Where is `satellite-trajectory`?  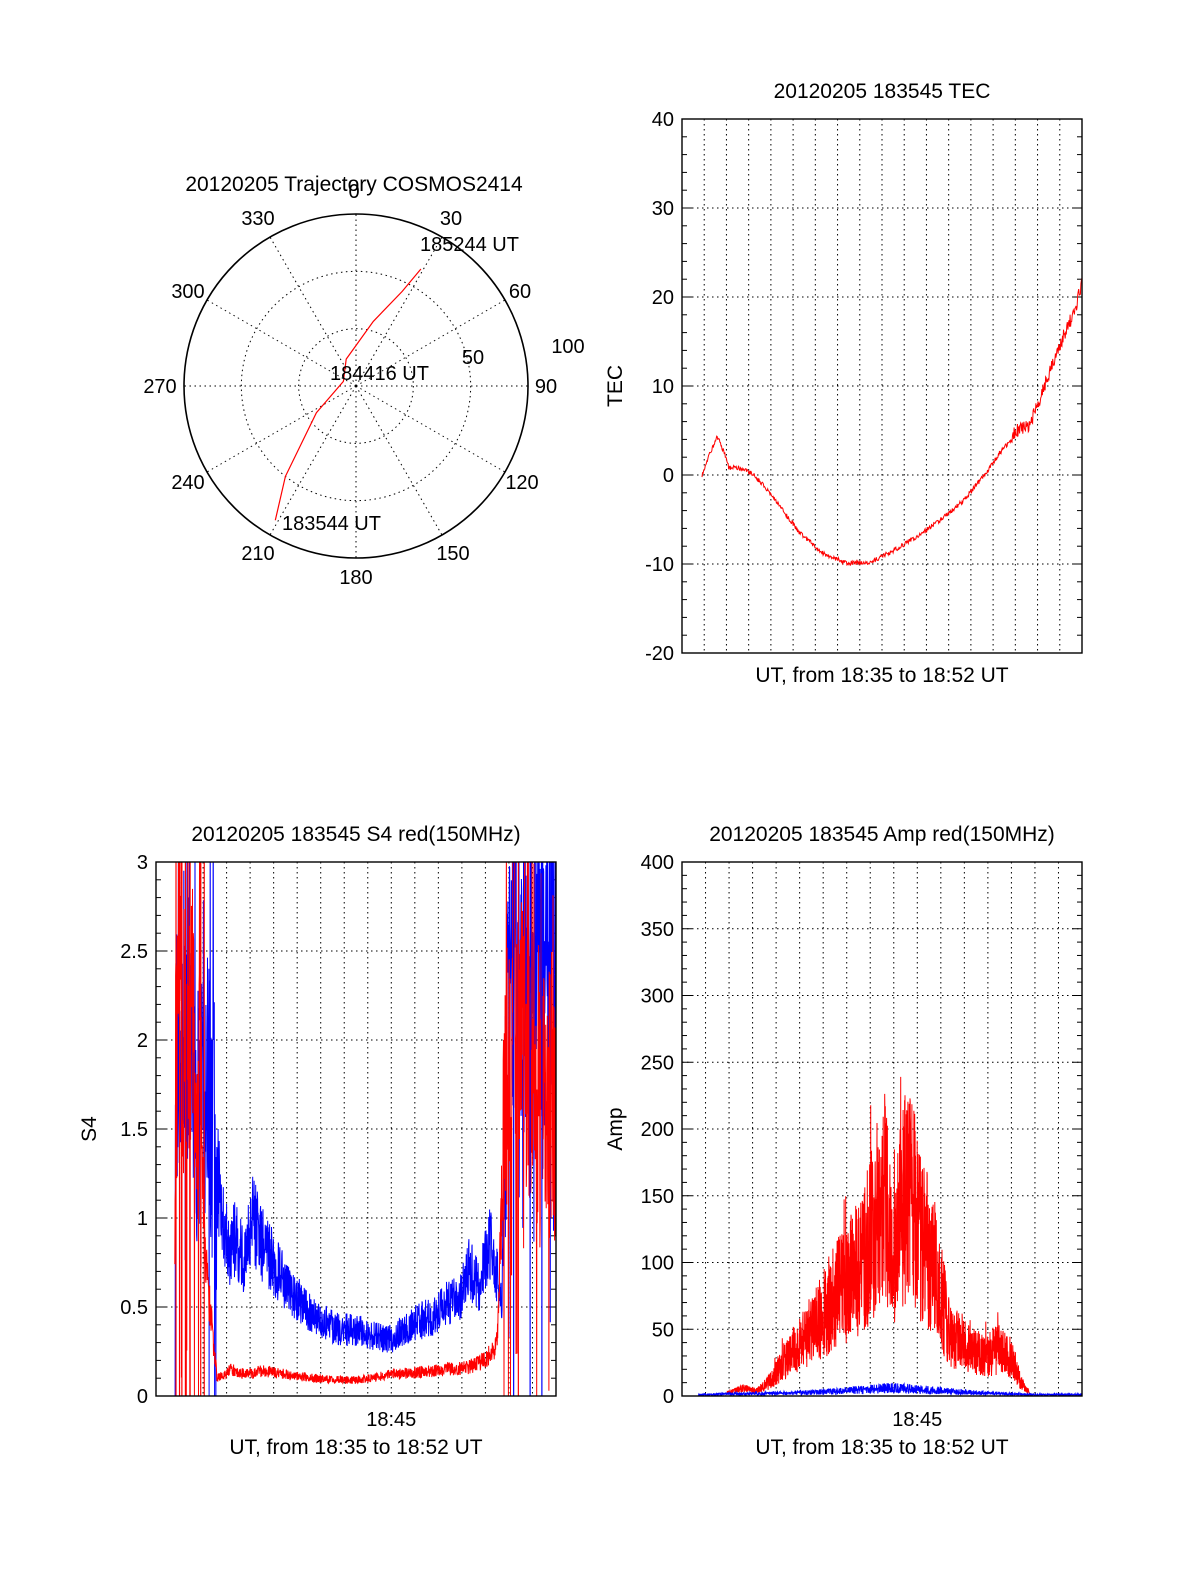 satellite-trajectory is located at coordinates (348, 394).